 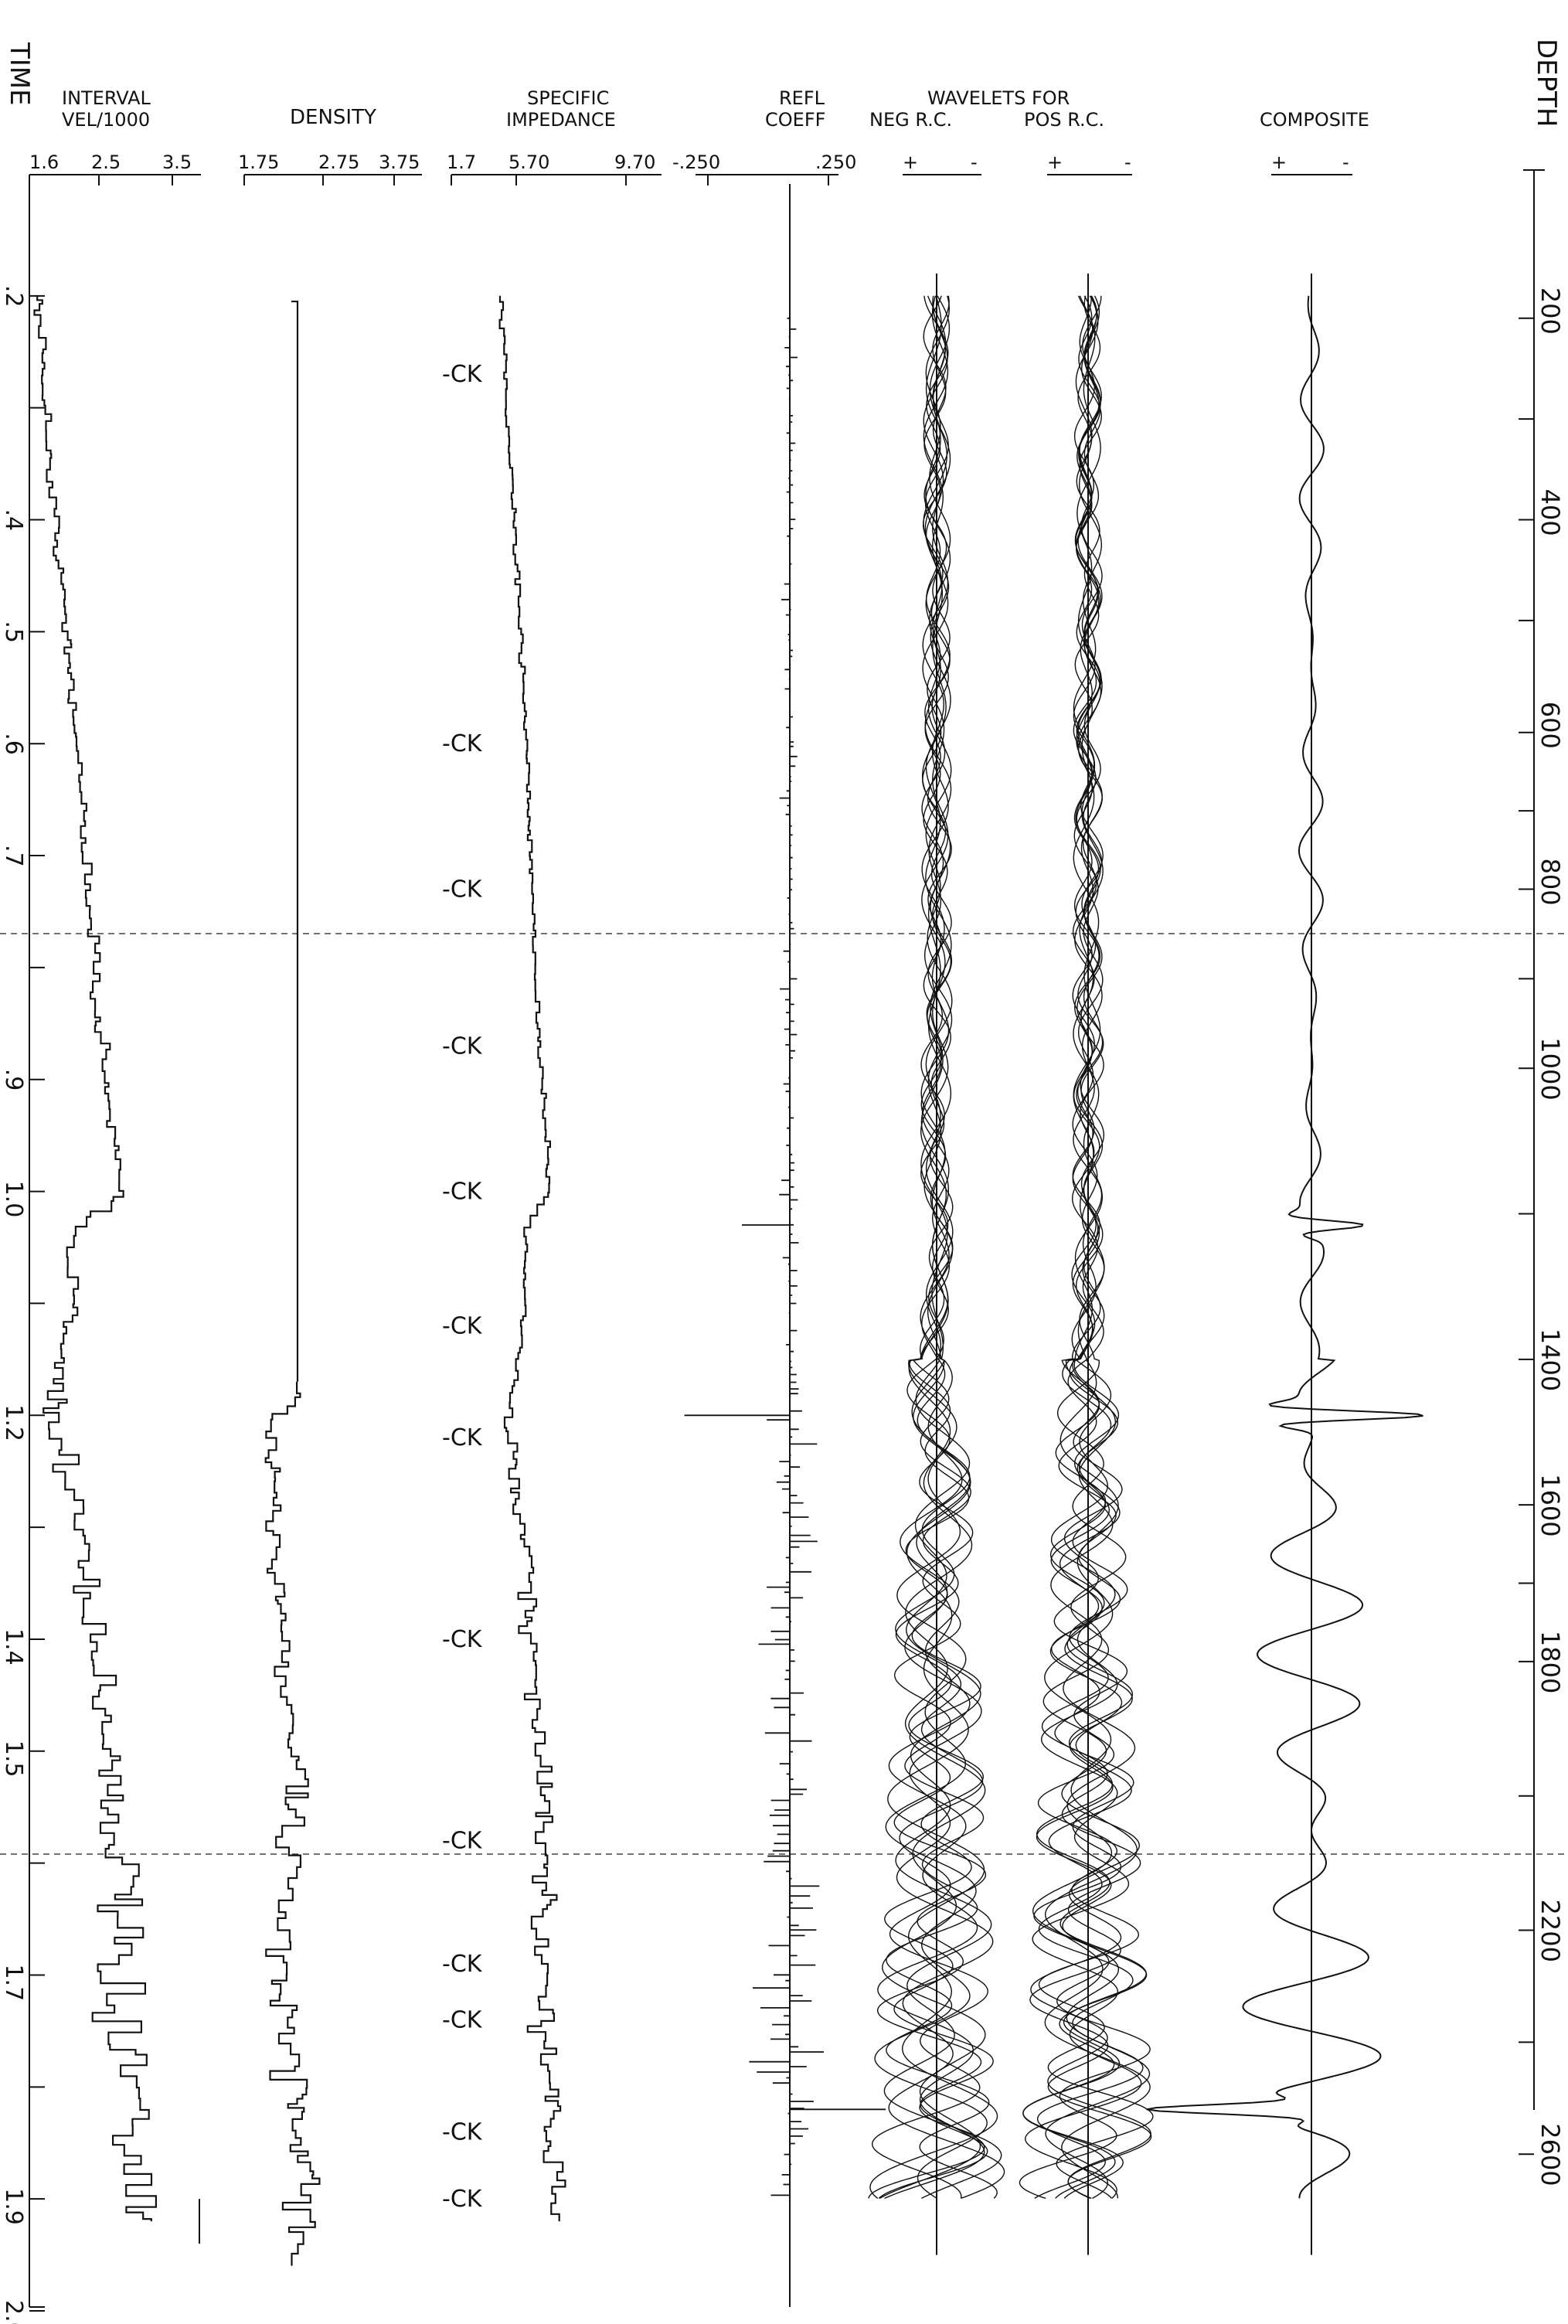 What do you see at coordinates (13, 520) in the screenshot?
I see `time-tick-label-1: .4` at bounding box center [13, 520].